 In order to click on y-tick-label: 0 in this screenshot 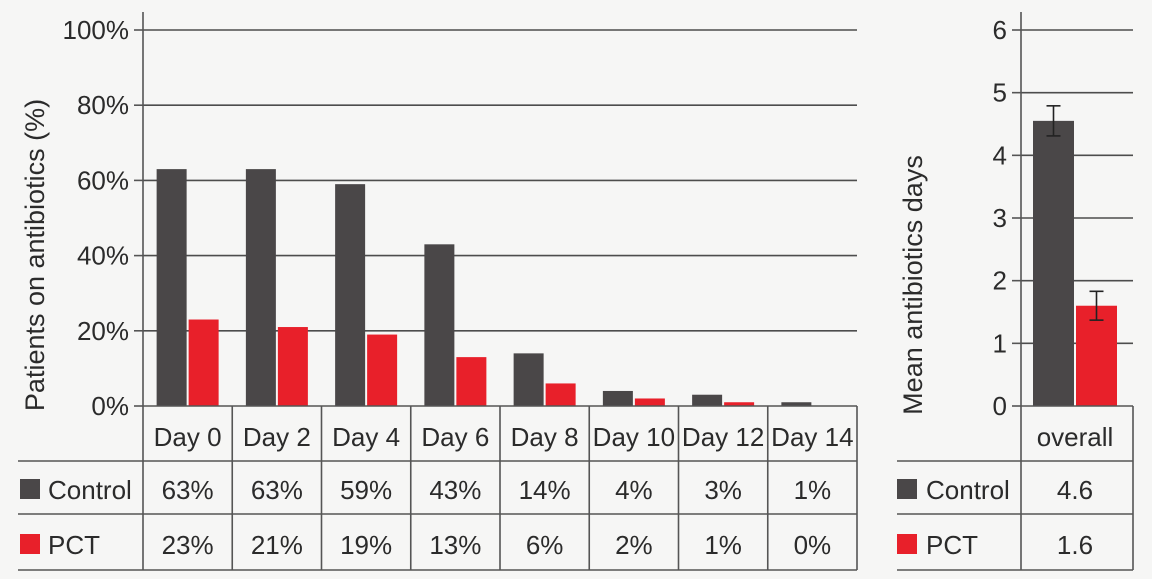, I will do `click(1000, 406)`.